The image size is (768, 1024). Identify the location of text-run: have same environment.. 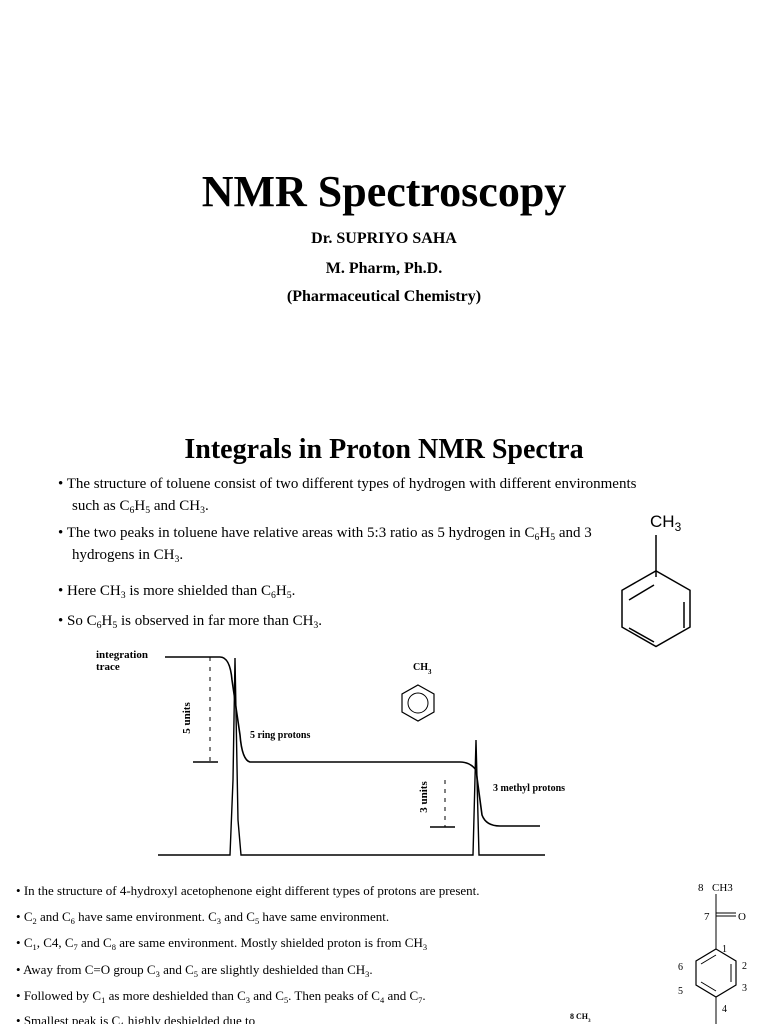
(324, 916).